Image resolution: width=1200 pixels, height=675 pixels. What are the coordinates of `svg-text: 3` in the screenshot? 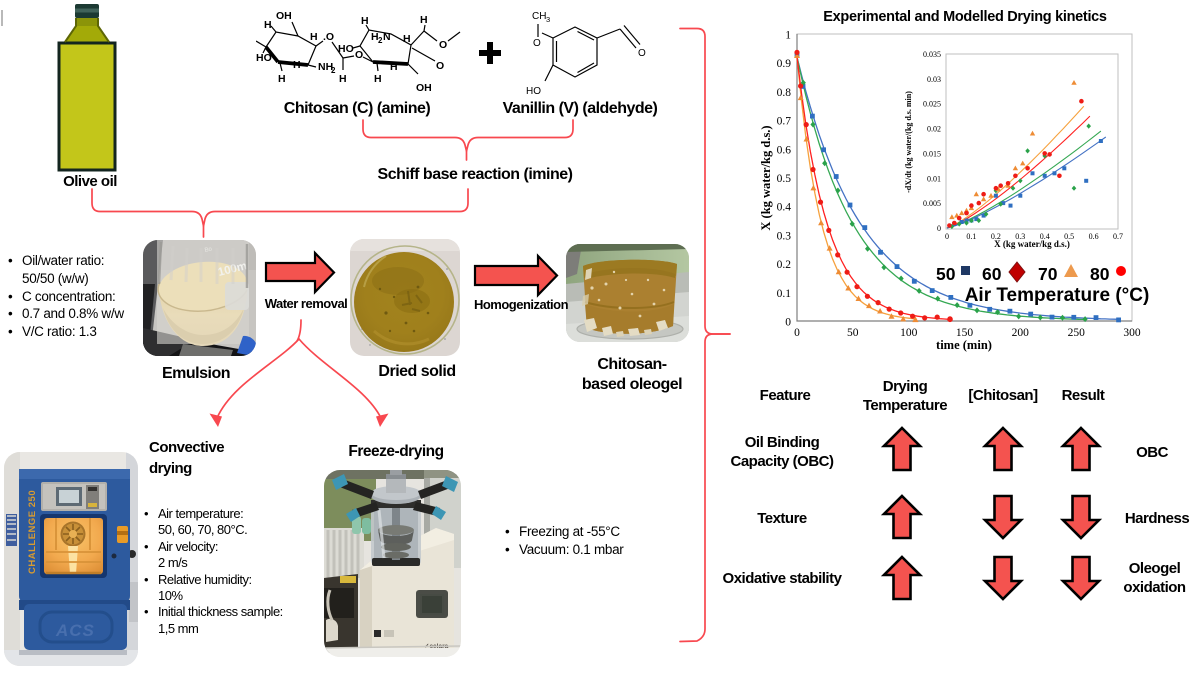 It's located at (548, 19).